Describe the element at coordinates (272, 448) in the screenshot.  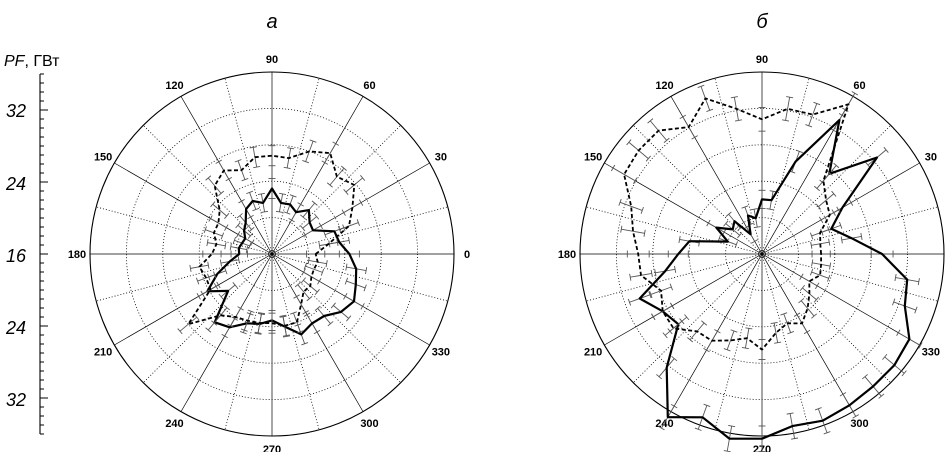
I see `angle-label-270: 270` at that location.